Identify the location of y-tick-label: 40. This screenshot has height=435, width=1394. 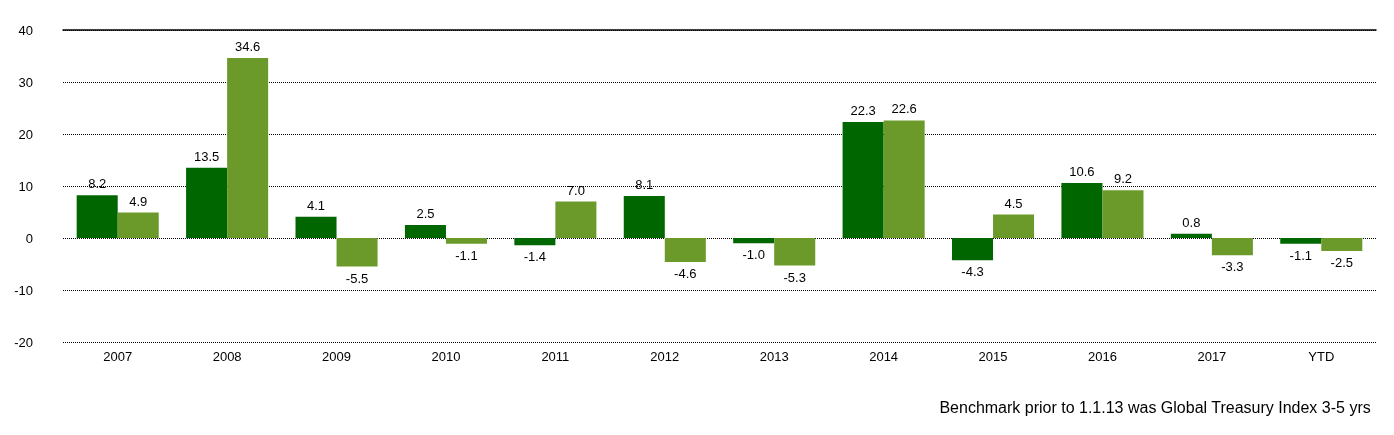
(25, 30).